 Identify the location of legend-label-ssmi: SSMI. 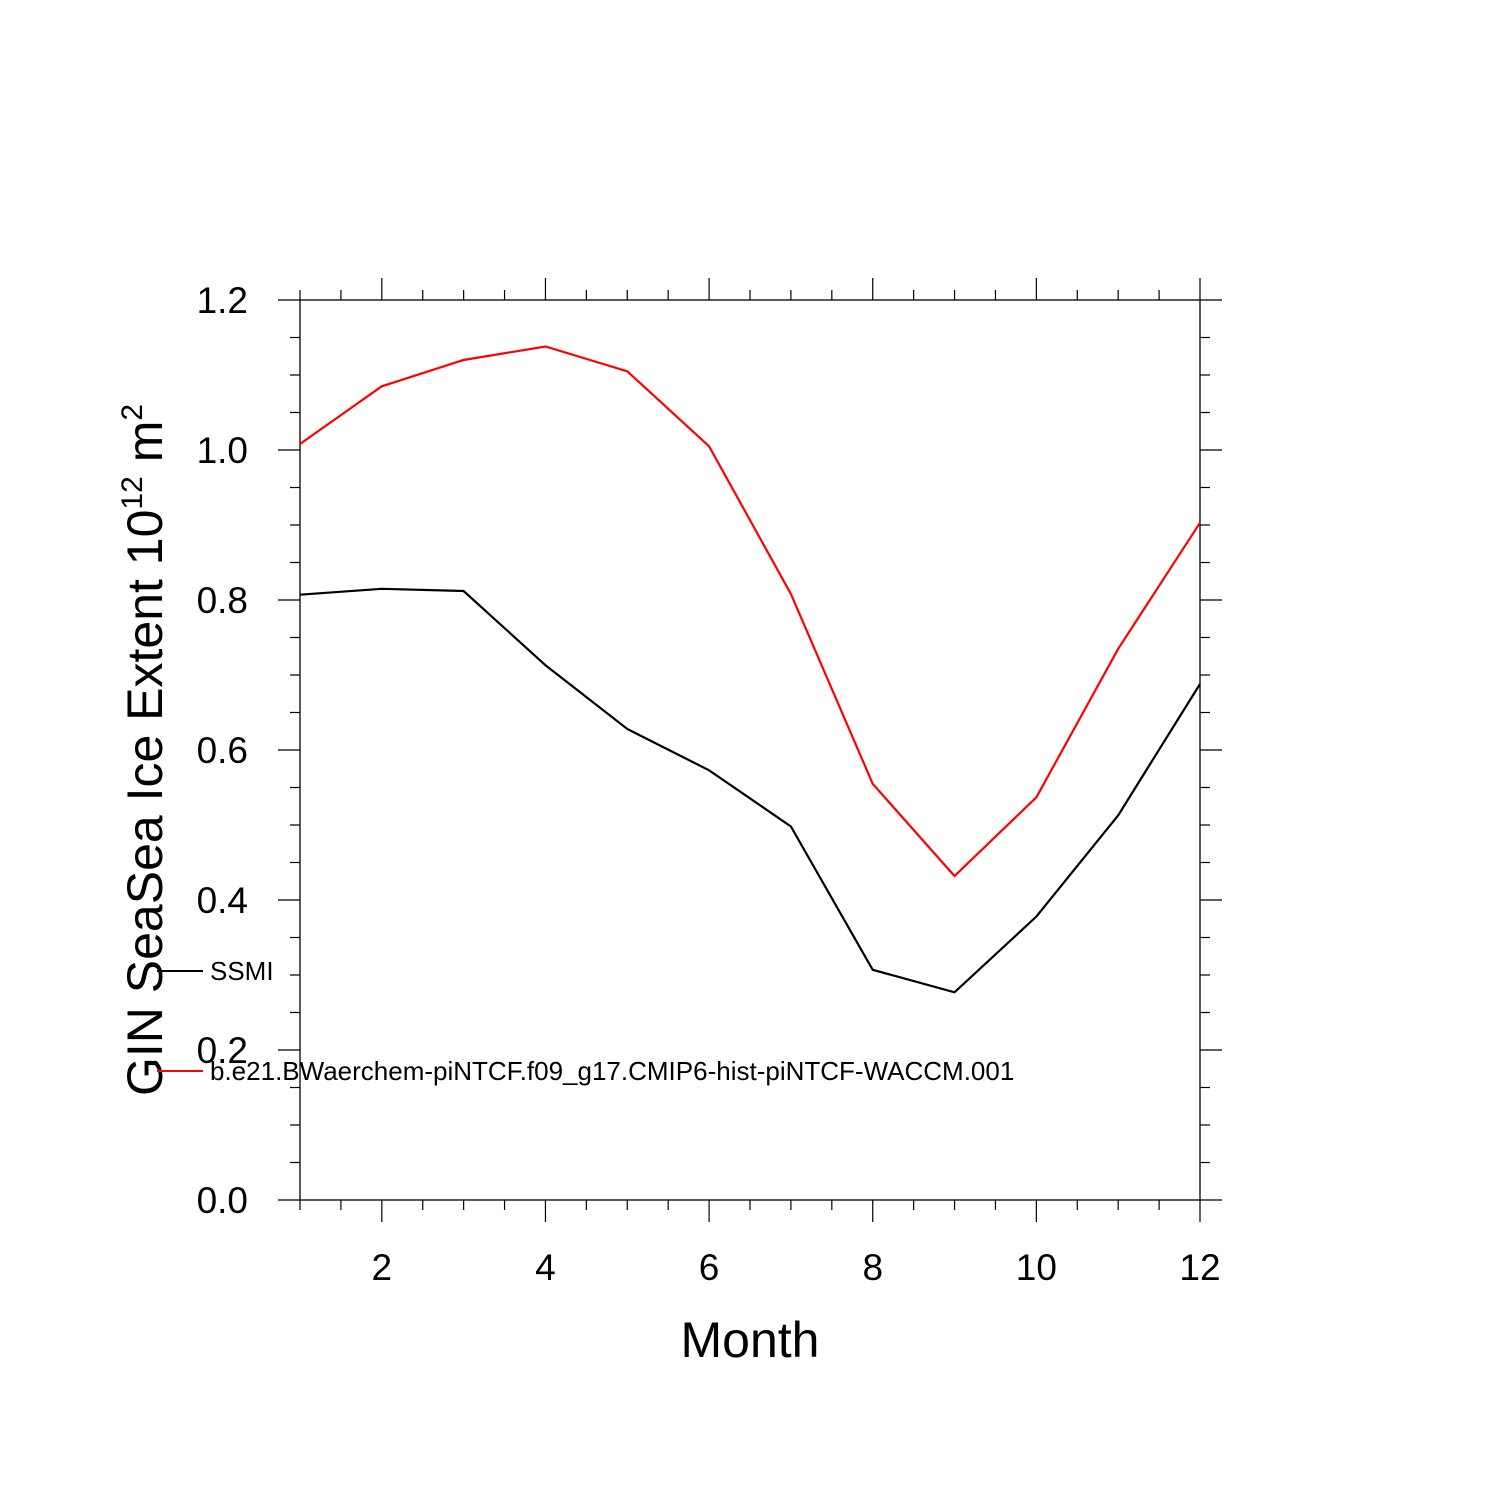
(242, 971).